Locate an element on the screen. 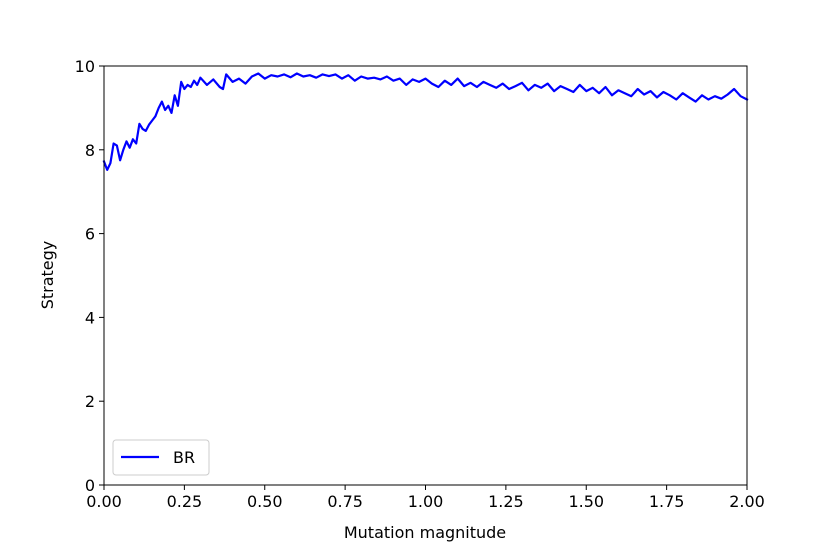 This screenshot has width=830, height=554. x-tick-label: 0.00 is located at coordinates (104, 501).